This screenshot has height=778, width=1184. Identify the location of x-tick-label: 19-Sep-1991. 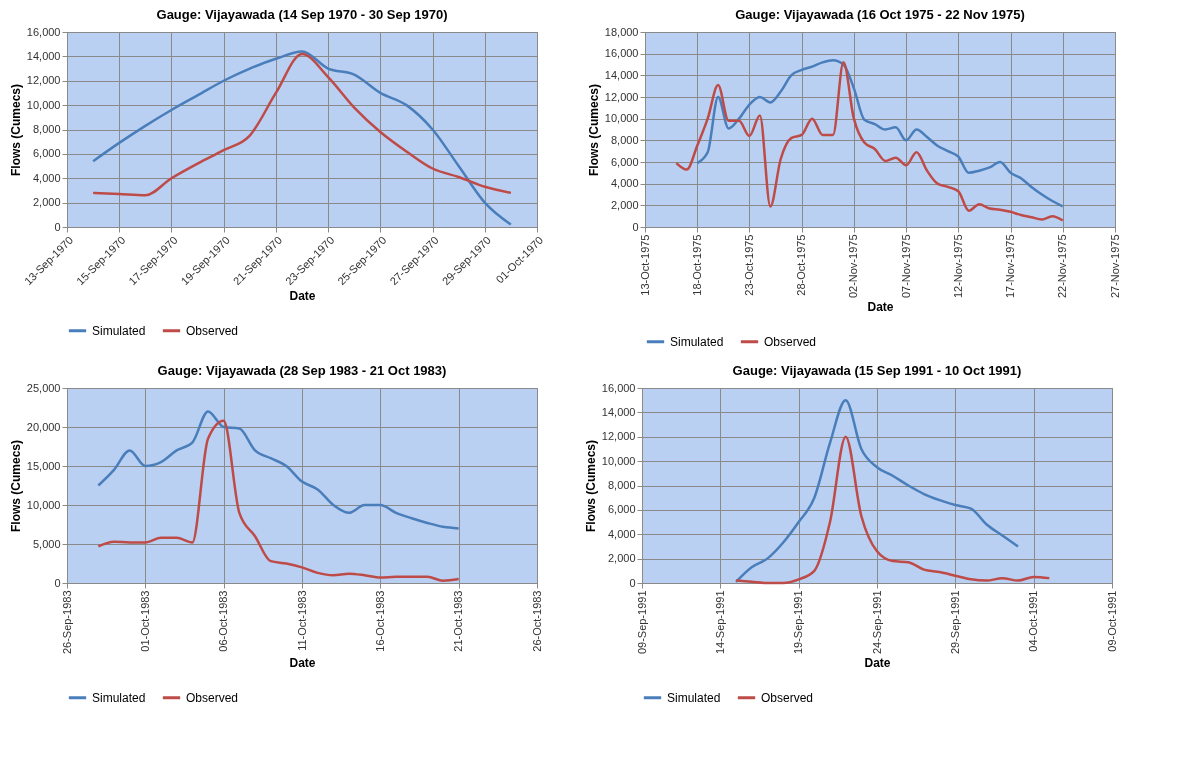
(798, 622).